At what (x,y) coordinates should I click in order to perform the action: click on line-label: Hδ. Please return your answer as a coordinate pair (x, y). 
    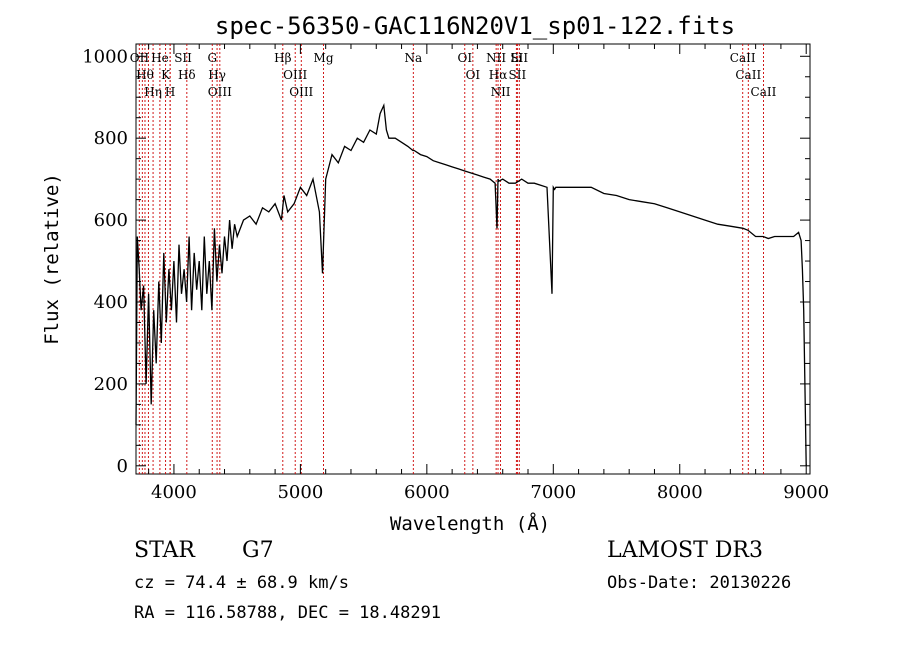
    Looking at the image, I should click on (187, 75).